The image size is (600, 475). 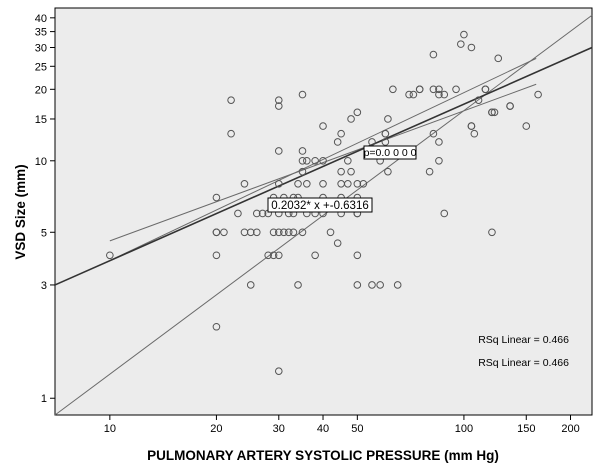 I want to click on y-tick-label: 15, so click(x=41, y=120).